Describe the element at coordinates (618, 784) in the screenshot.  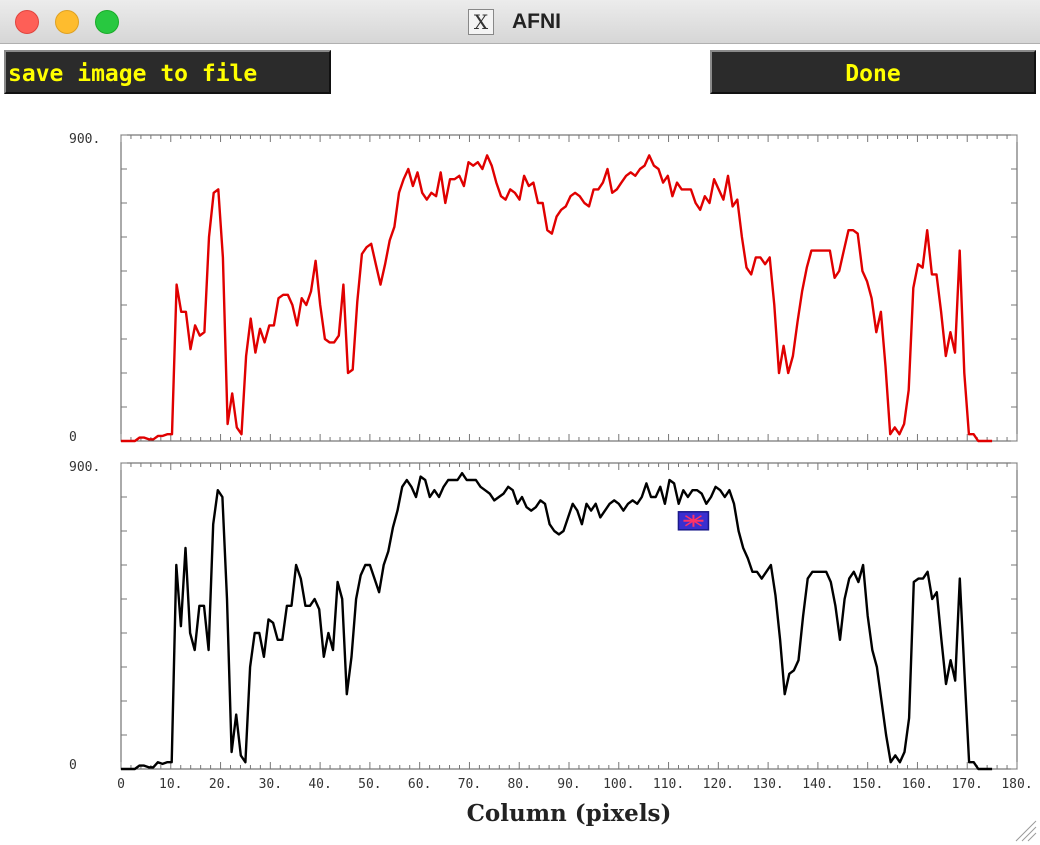
I see `x-tick-label: 100.` at that location.